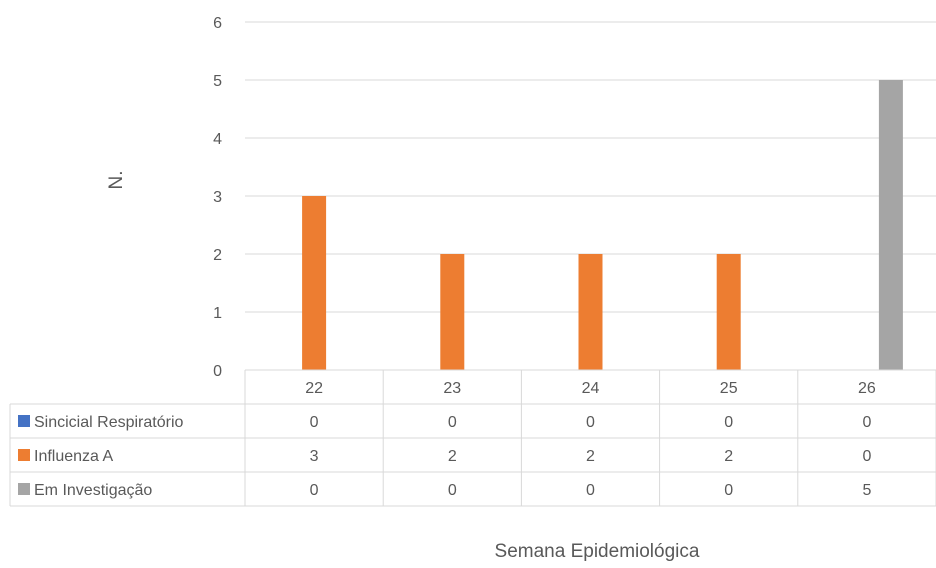 This screenshot has width=936, height=568. Describe the element at coordinates (591, 388) in the screenshot. I see `x-category-label: 24` at that location.